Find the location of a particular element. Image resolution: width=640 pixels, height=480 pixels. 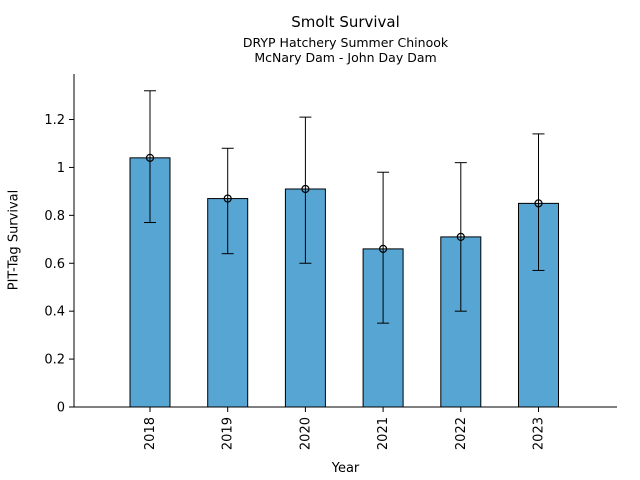

x-tick-label-2021: 2021 is located at coordinates (383, 433).